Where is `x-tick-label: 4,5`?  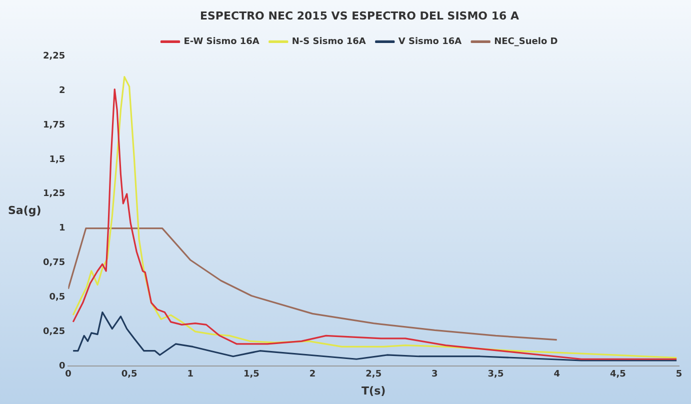
x-tick-label: 4,5 is located at coordinates (618, 375).